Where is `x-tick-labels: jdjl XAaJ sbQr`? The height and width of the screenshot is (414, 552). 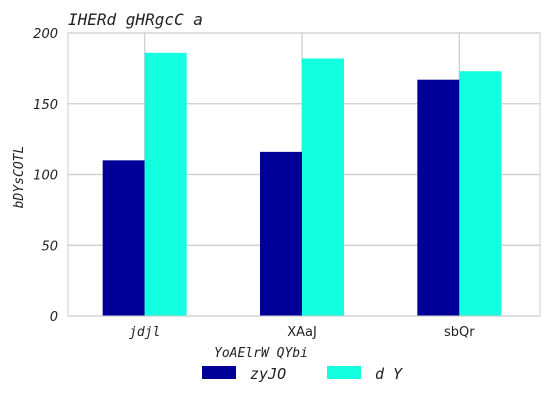
x-tick-labels: jdjl XAaJ sbQr is located at coordinates (302, 332).